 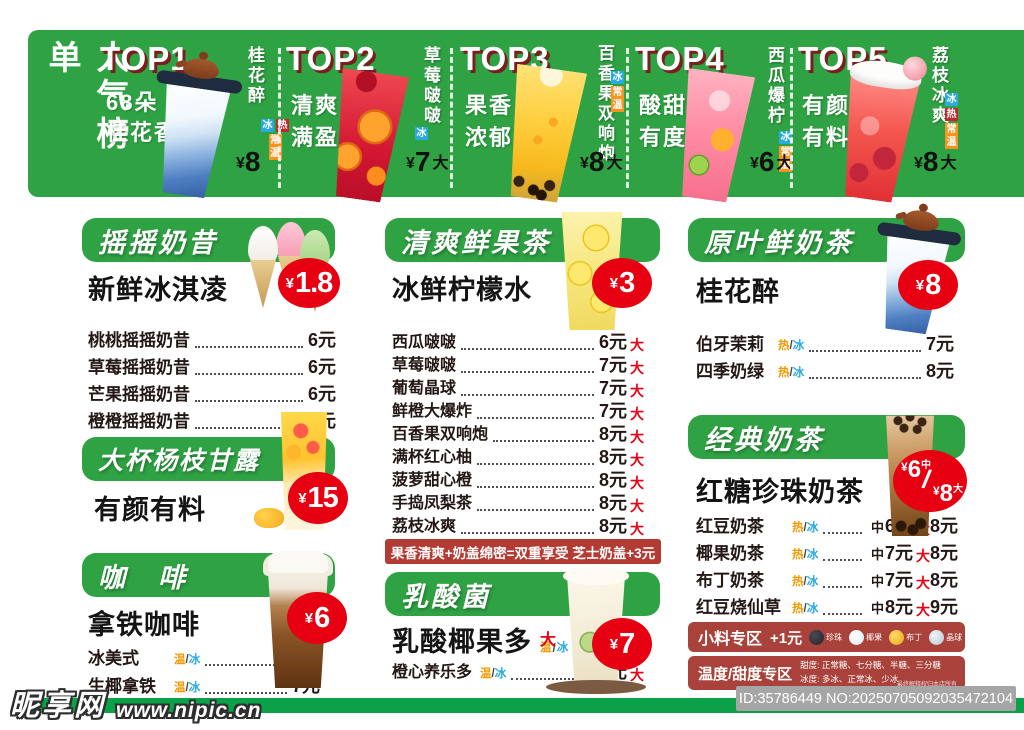 I want to click on top5-slogan-2: 有料, so click(x=826, y=137).